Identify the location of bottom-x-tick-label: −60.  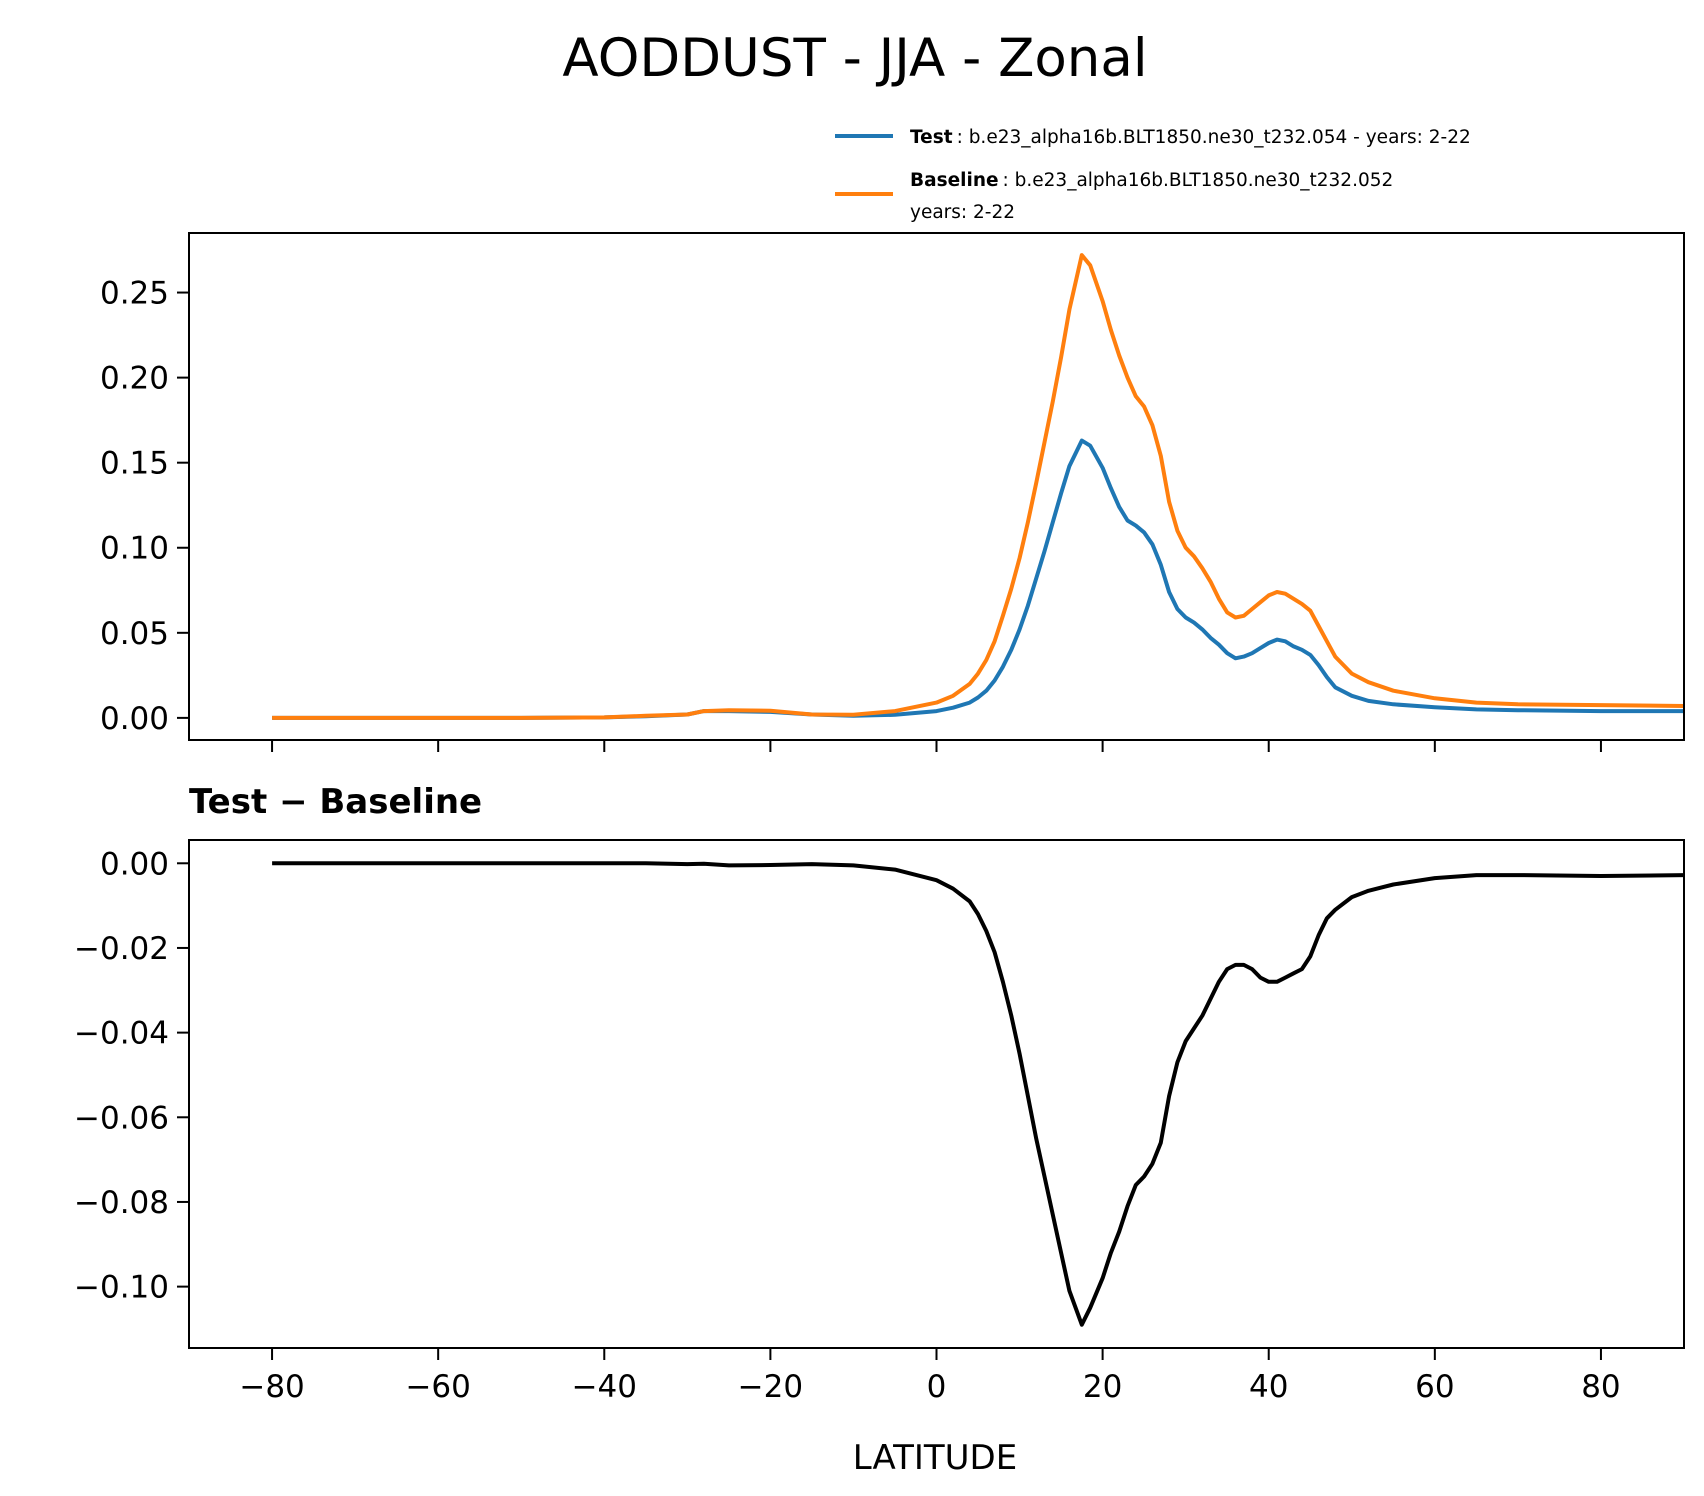
(437, 1387).